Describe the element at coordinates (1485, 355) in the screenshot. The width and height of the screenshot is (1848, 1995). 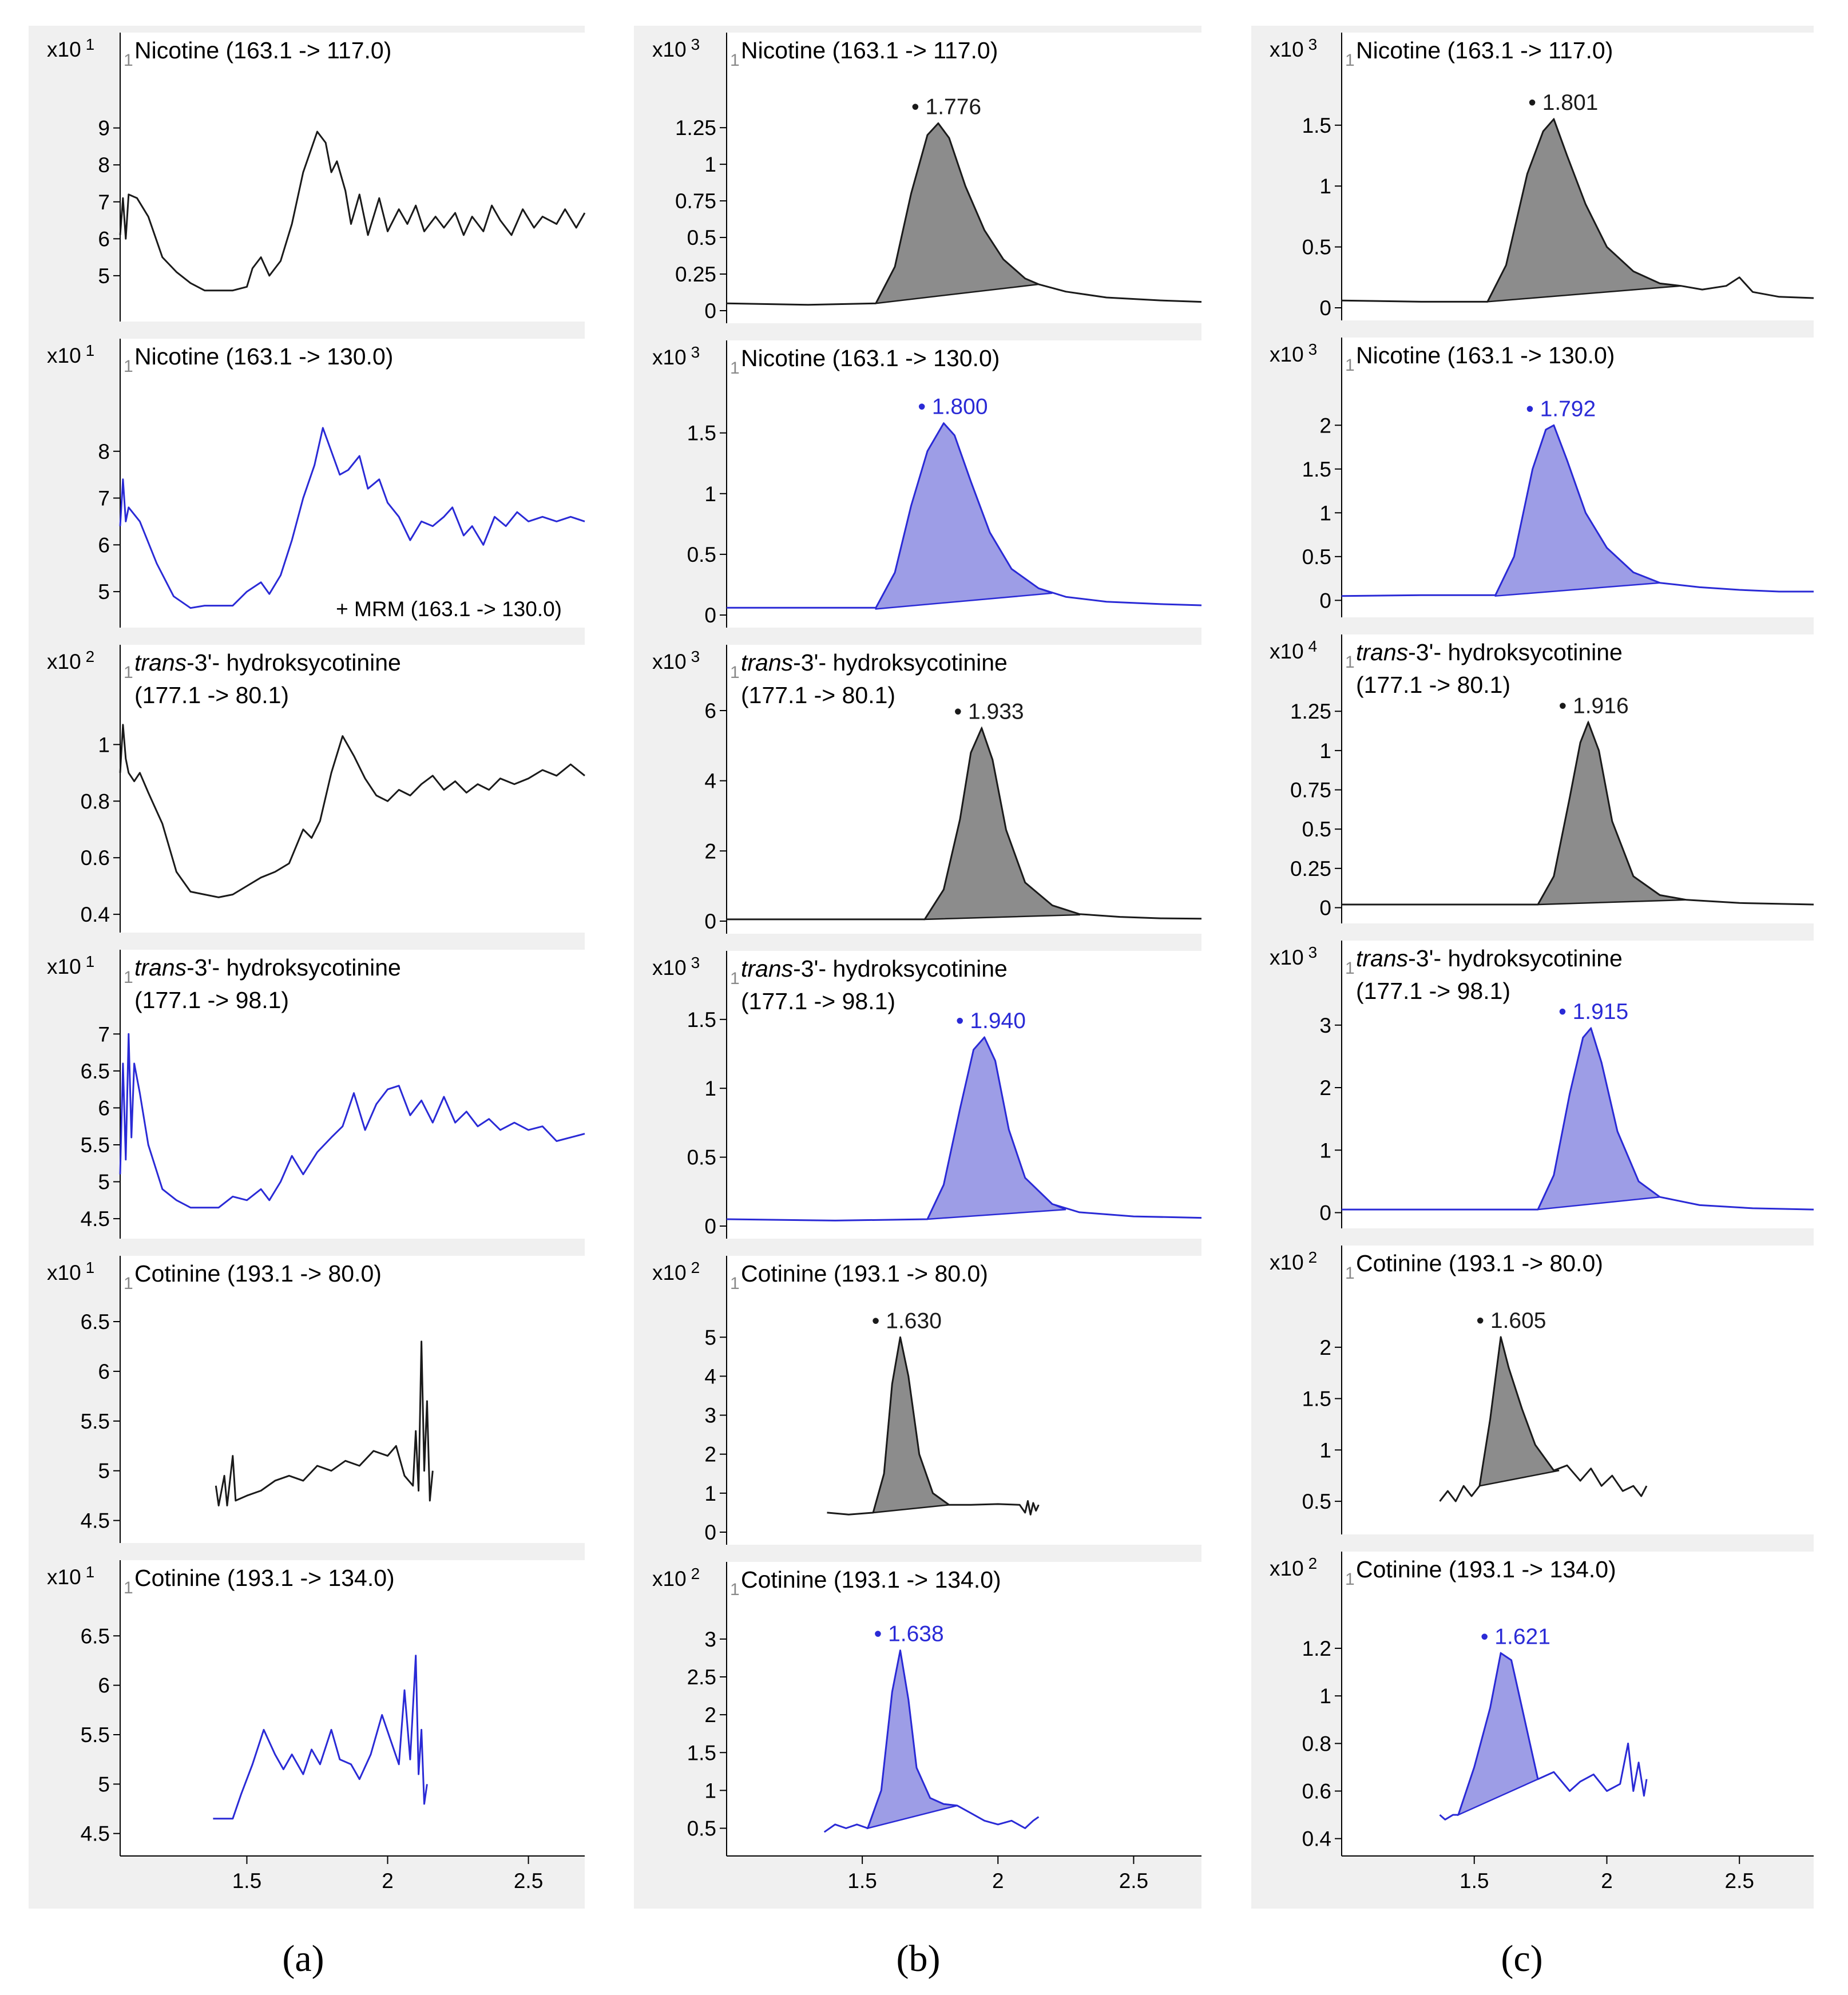
I see `panel-title: Nicotine (163.1 -> 130.0)` at that location.